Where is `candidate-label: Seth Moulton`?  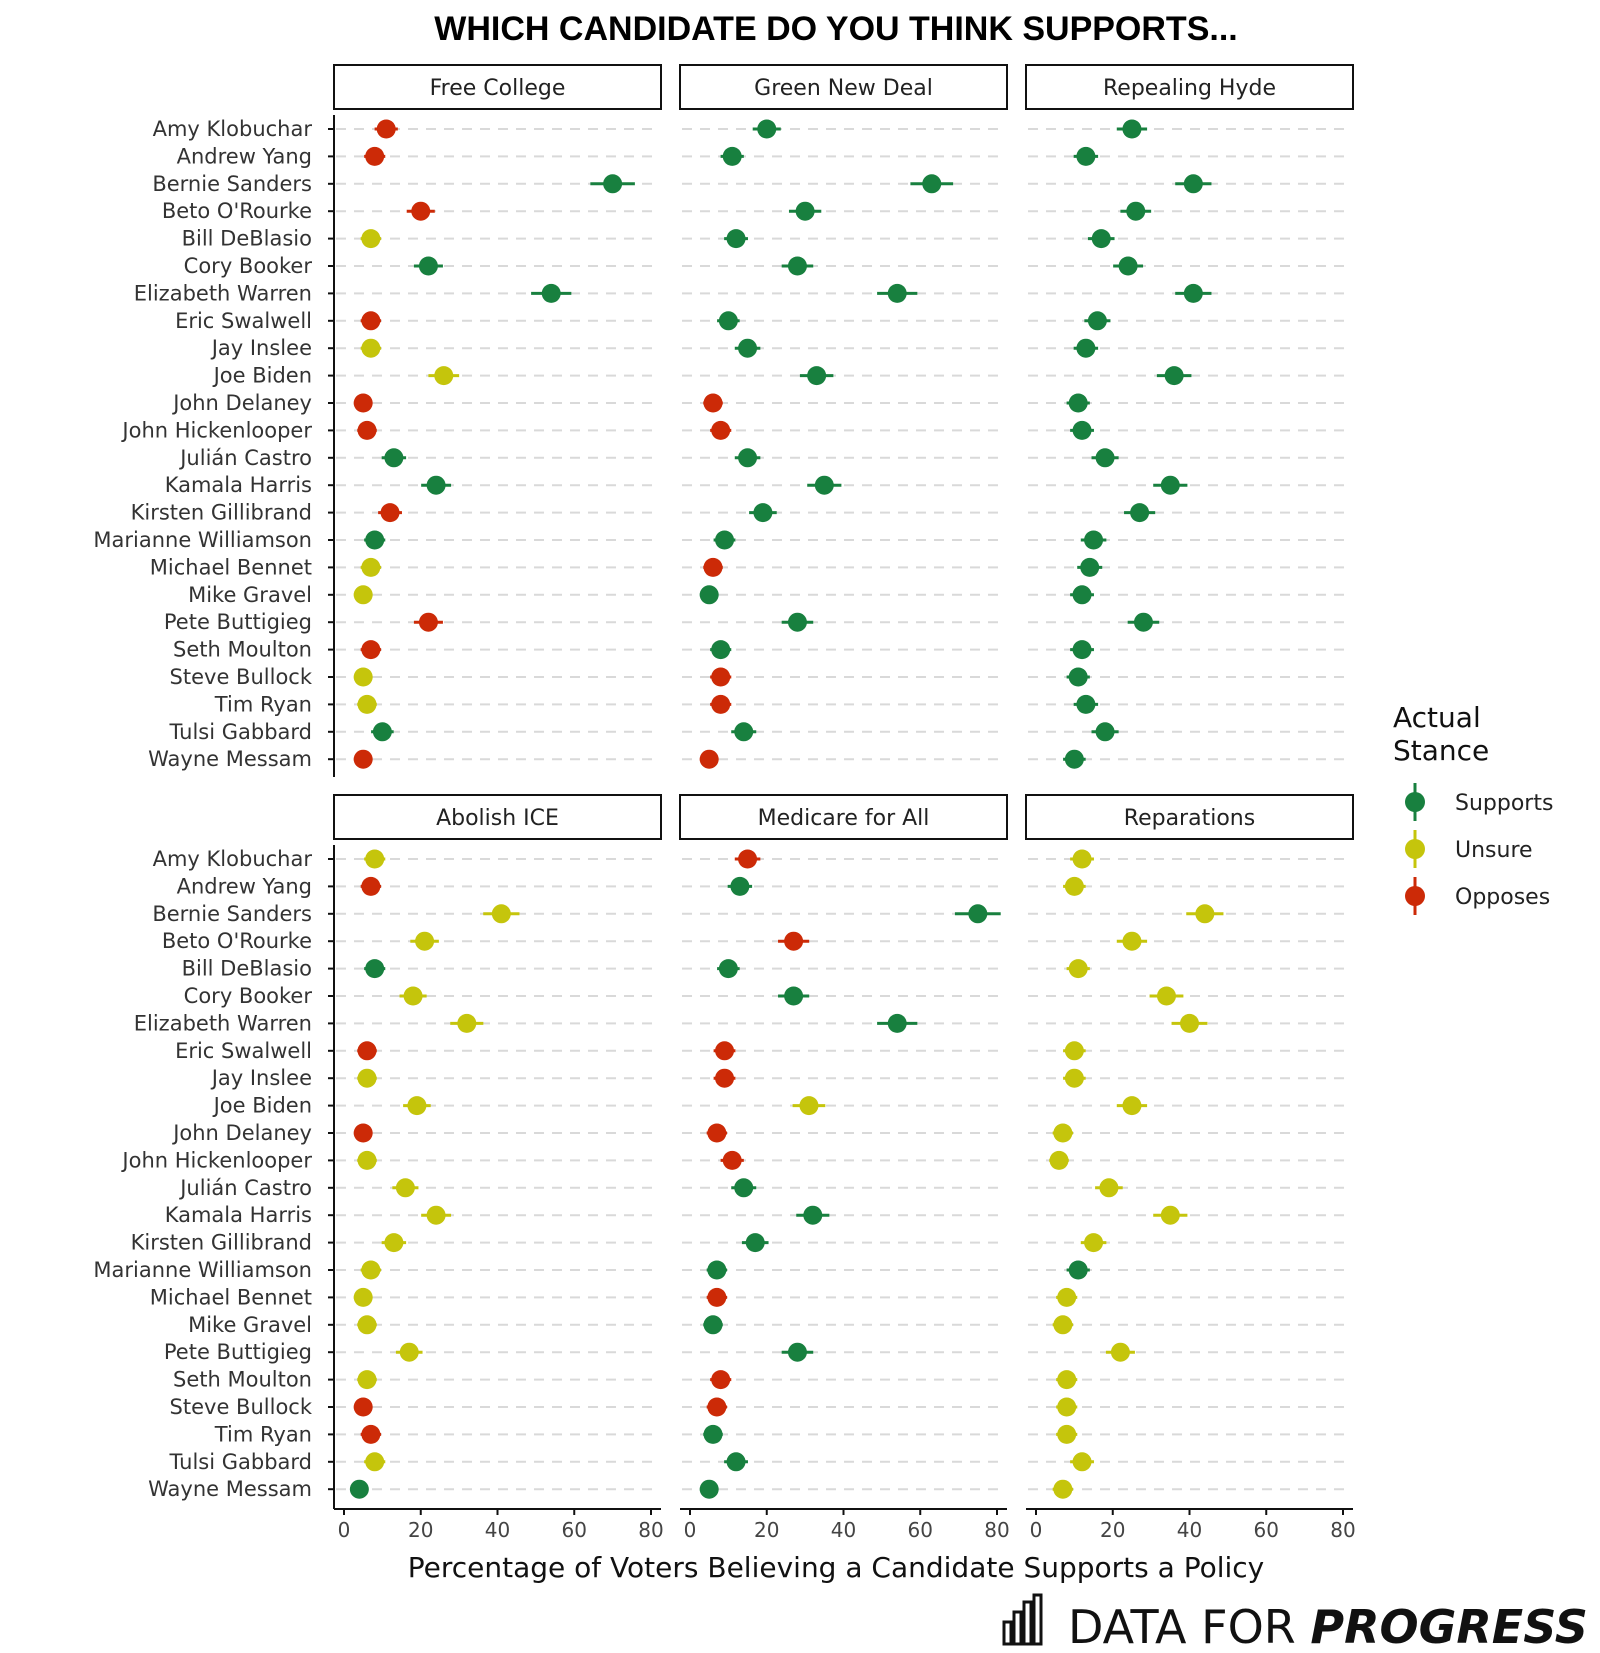
candidate-label: Seth Moulton is located at coordinates (242, 650).